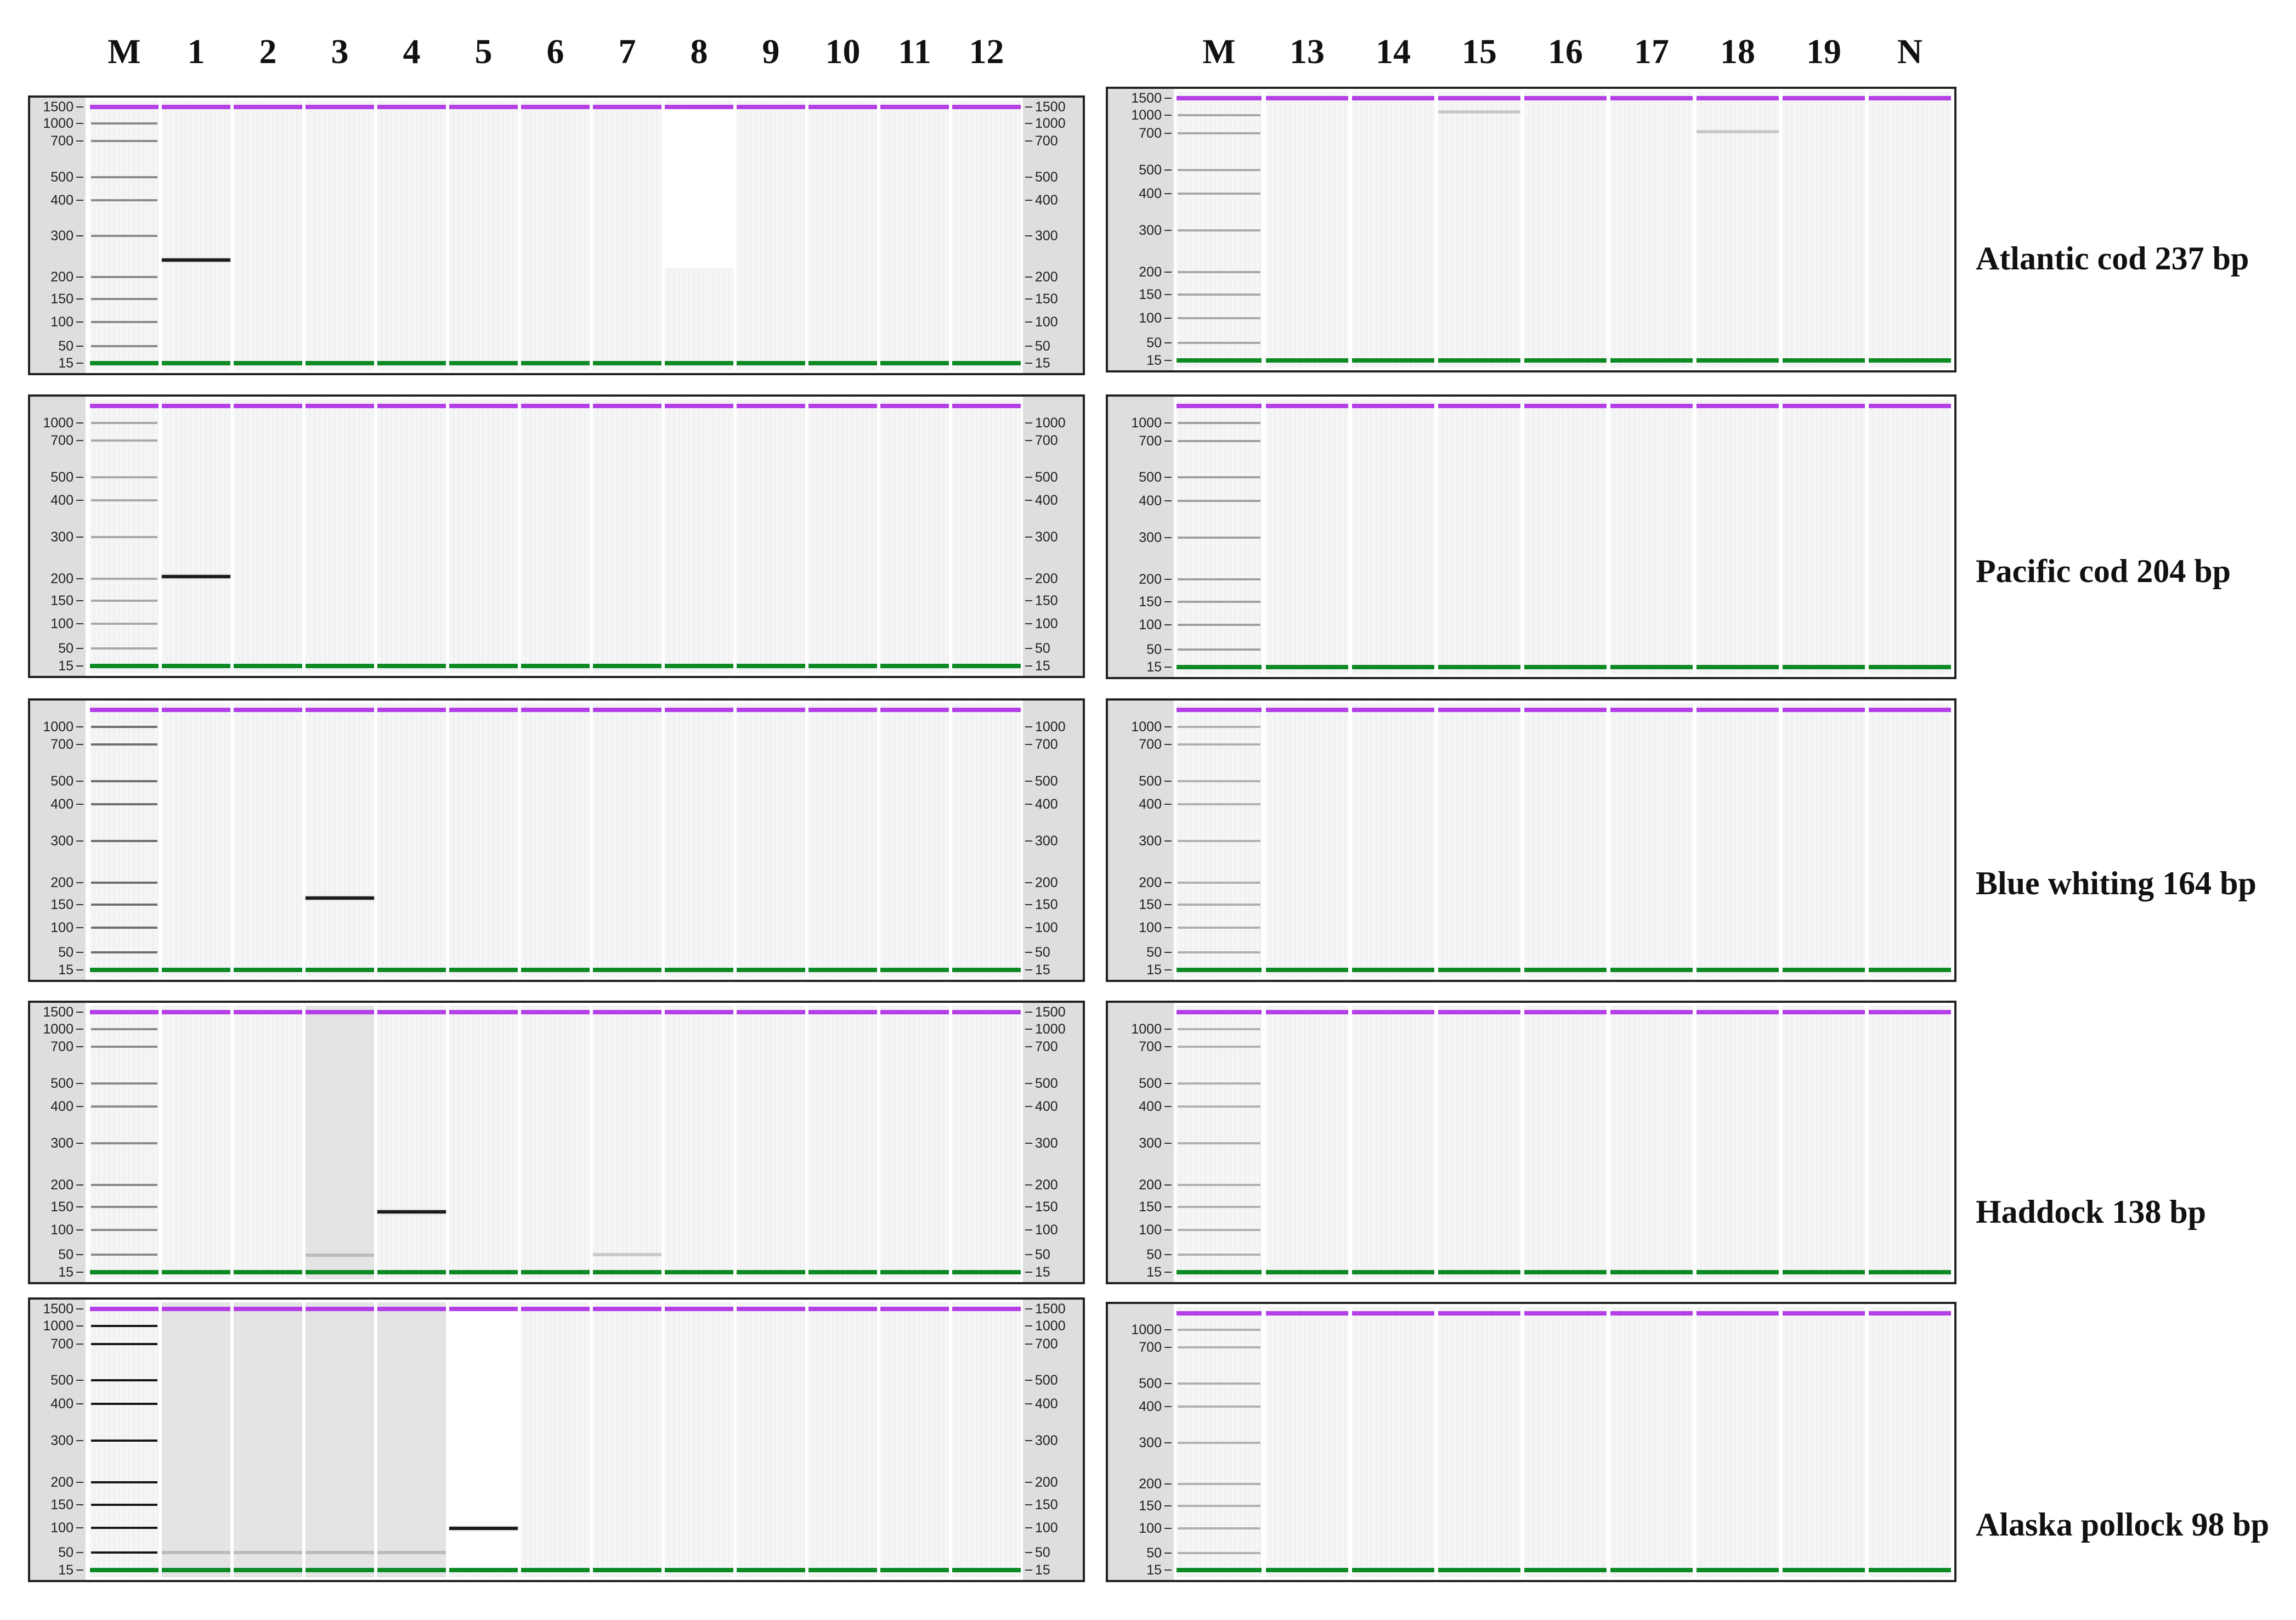 This screenshot has width=2296, height=1620. I want to click on lane-label-16: 16, so click(1565, 52).